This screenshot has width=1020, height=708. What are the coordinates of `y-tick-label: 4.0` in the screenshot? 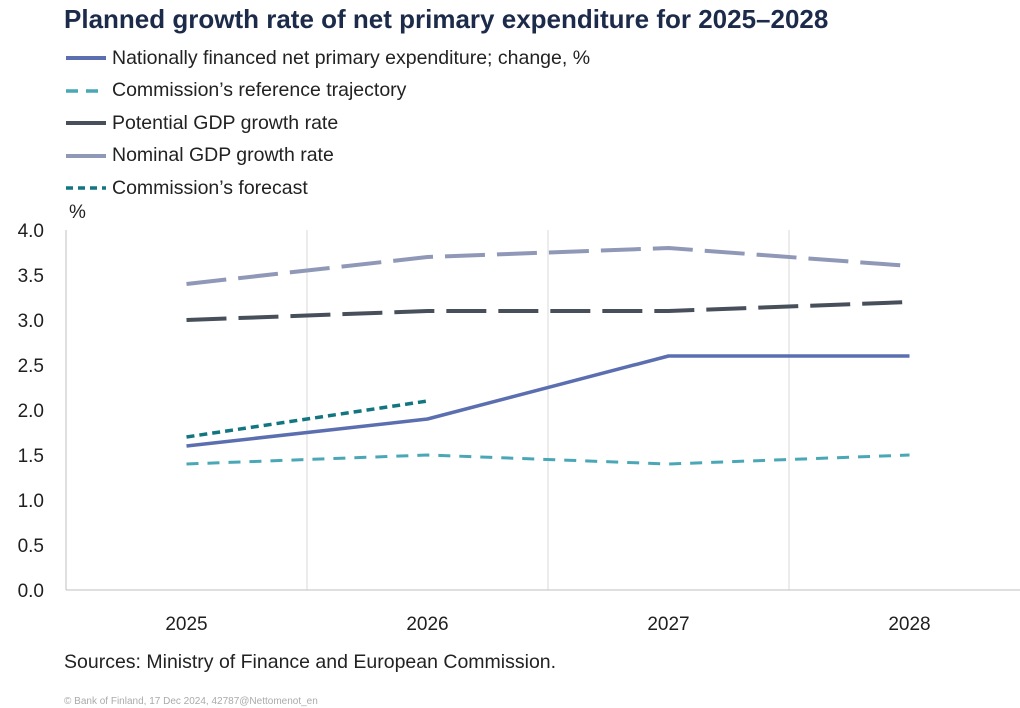 It's located at (31, 231).